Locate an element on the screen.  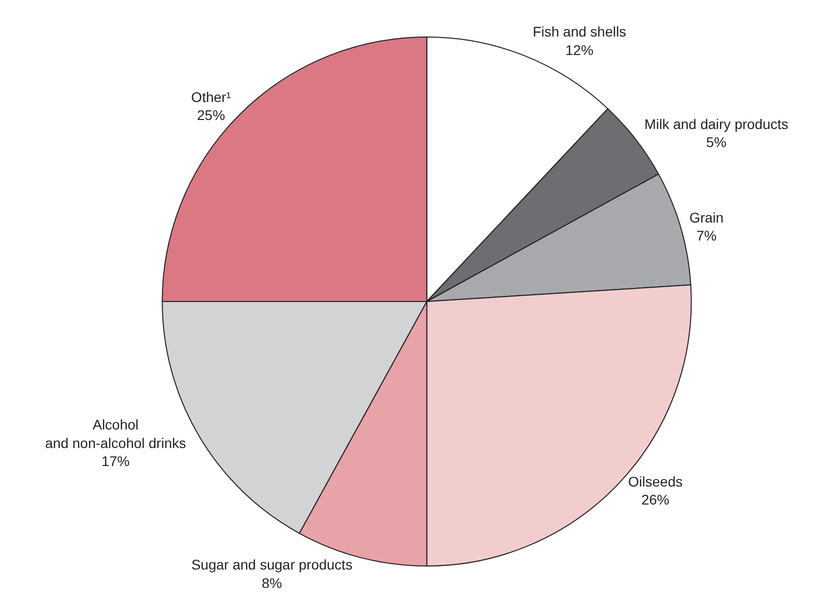
slice-label: Alcohol and non-alcohol drinks is located at coordinates (115, 433).